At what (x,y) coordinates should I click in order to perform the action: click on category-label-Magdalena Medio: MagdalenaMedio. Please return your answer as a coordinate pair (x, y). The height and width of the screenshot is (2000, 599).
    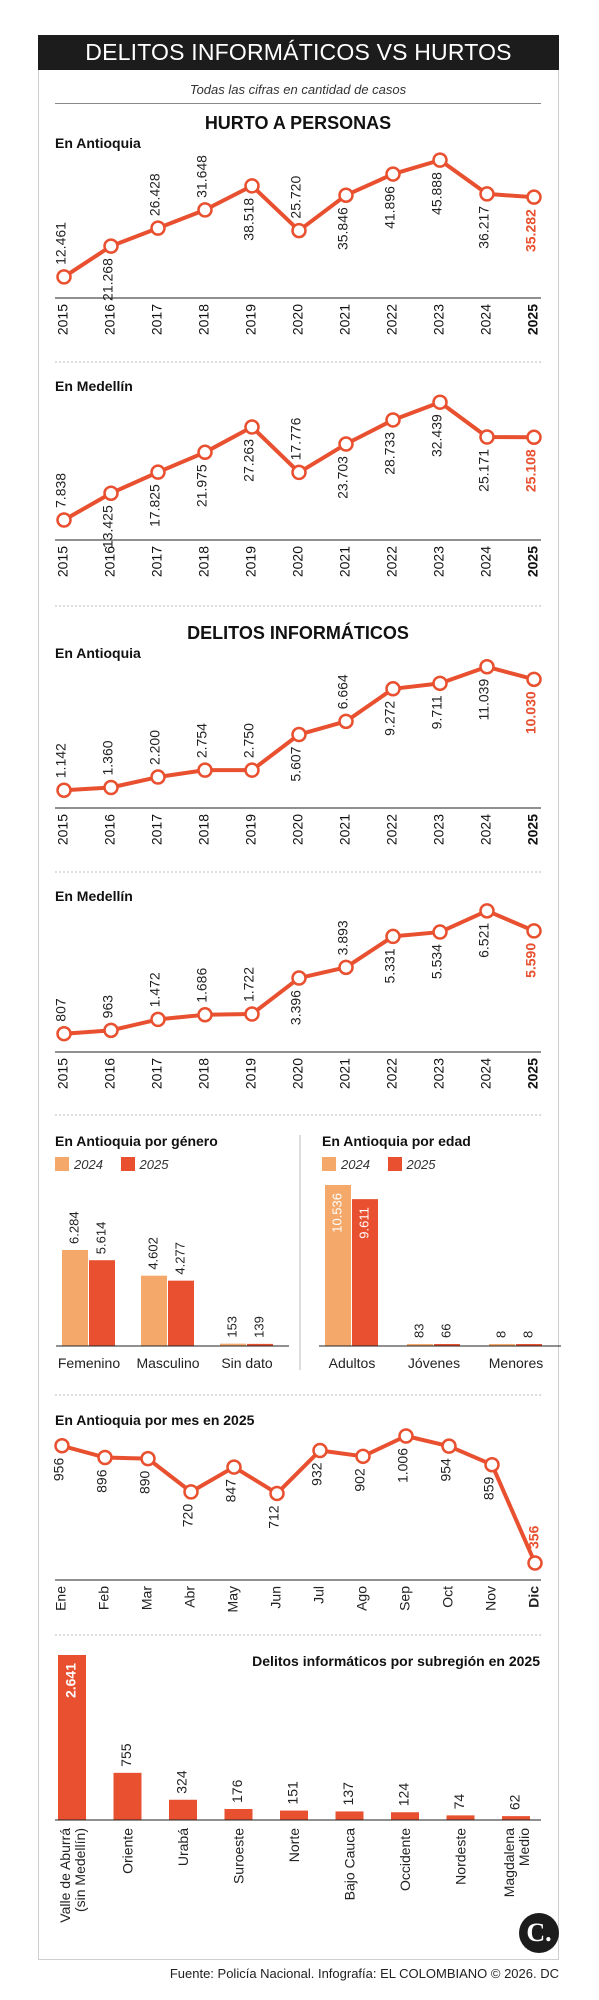
    Looking at the image, I should click on (516, 1862).